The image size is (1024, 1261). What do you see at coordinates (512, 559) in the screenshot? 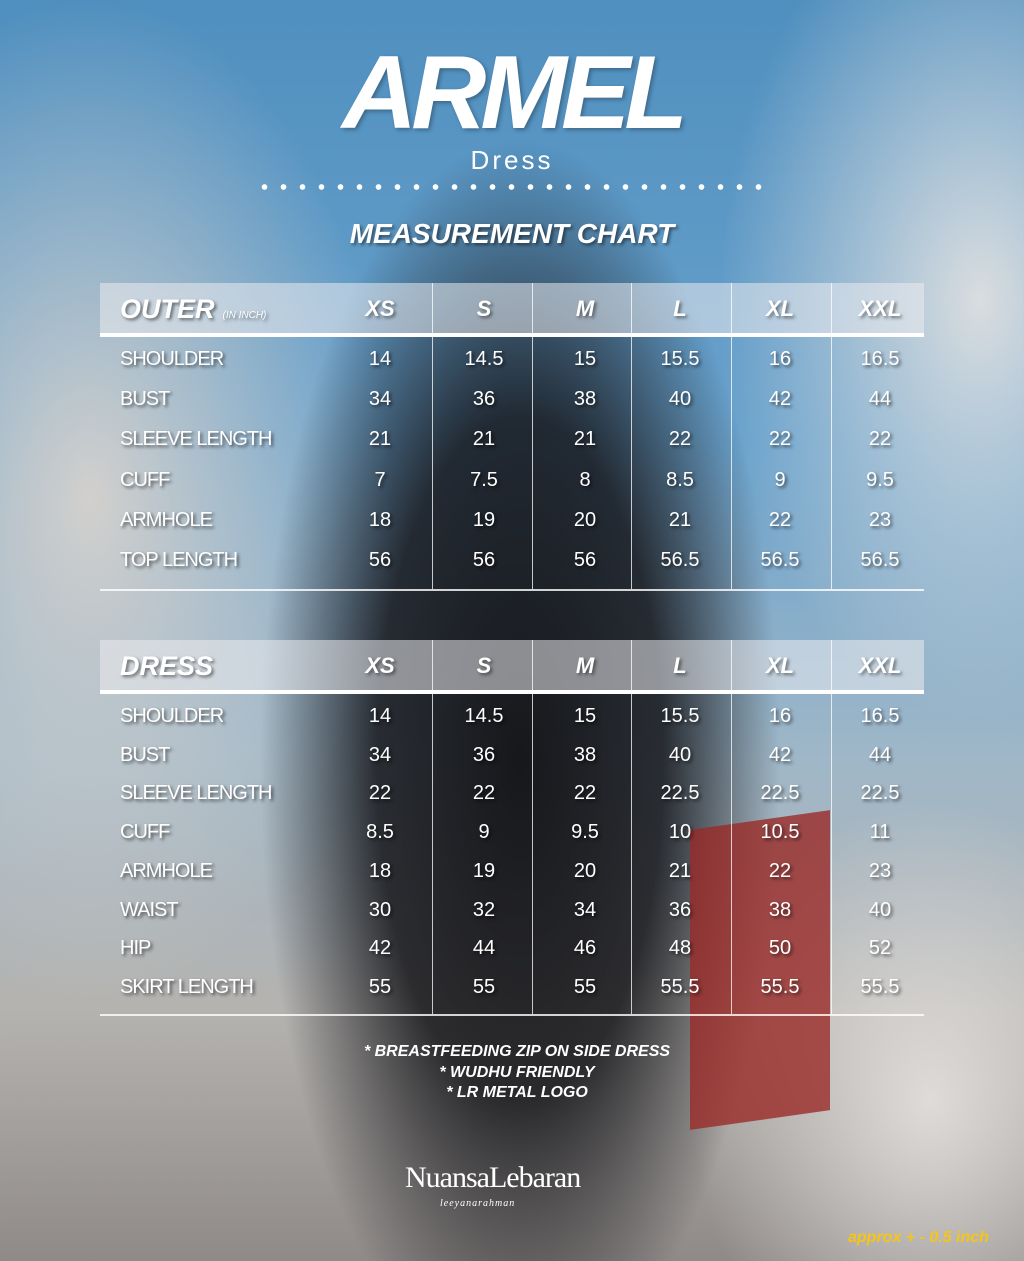
I see `table-row: TOP LENGTH 56 56 56 56.5 56.5 56.5` at bounding box center [512, 559].